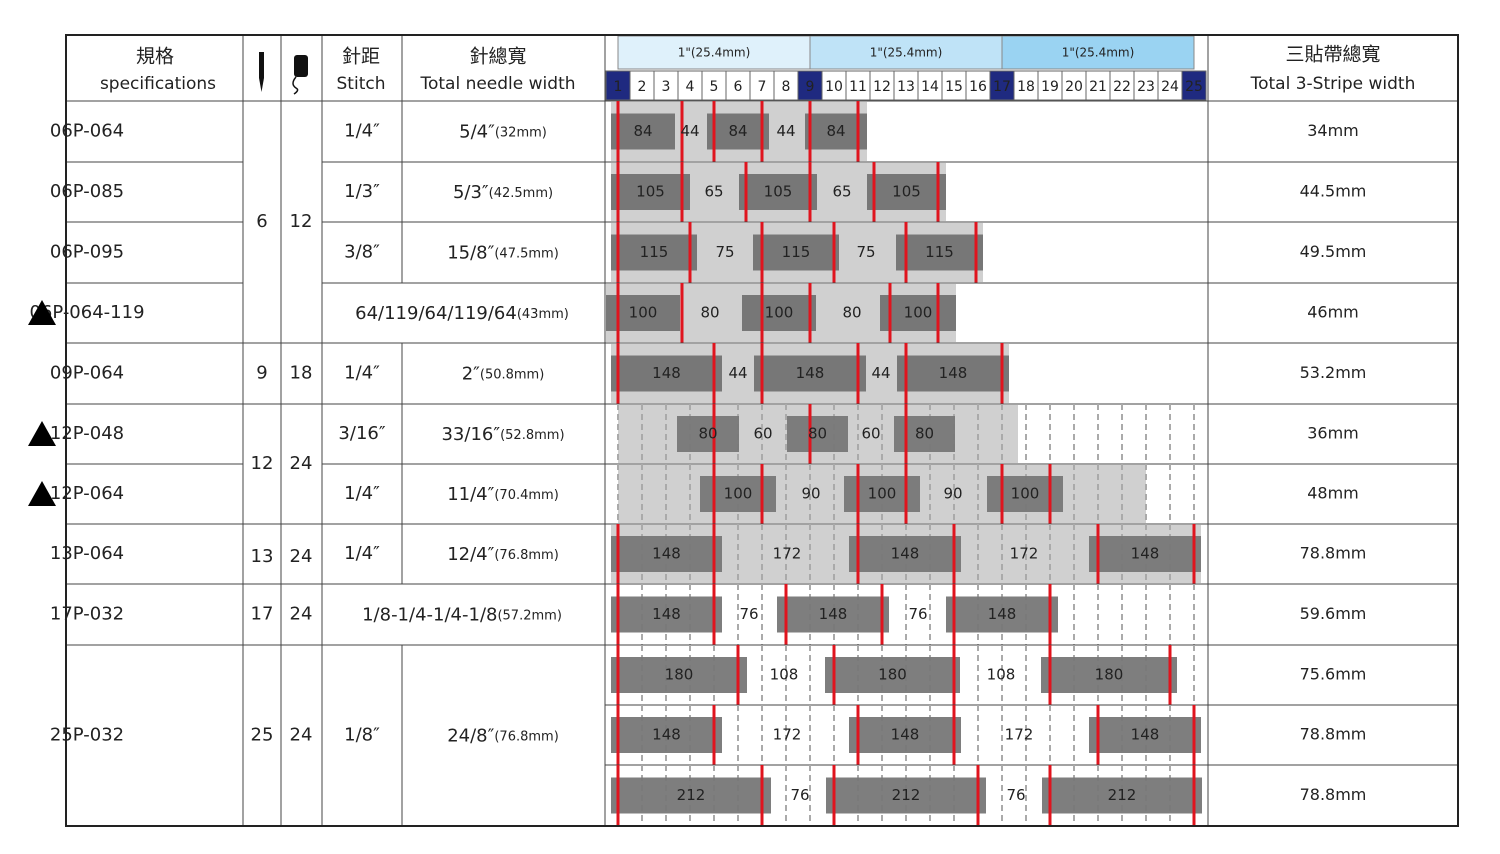 The width and height of the screenshot is (1500, 854). I want to click on needle-number: 5, so click(714, 87).